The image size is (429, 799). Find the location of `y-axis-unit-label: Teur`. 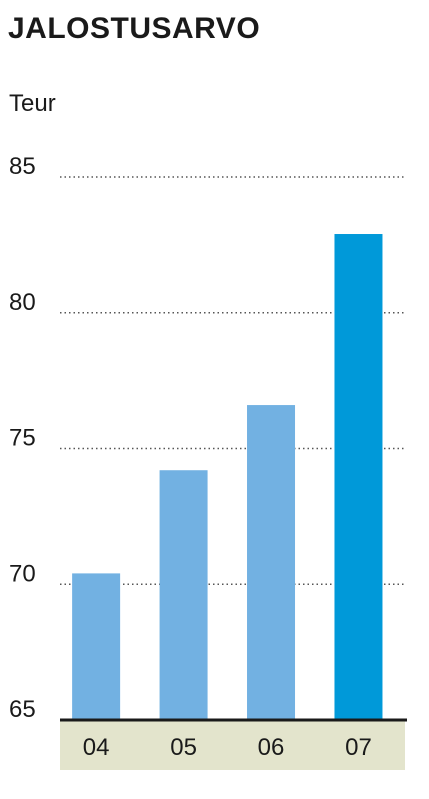

y-axis-unit-label: Teur is located at coordinates (32, 103).